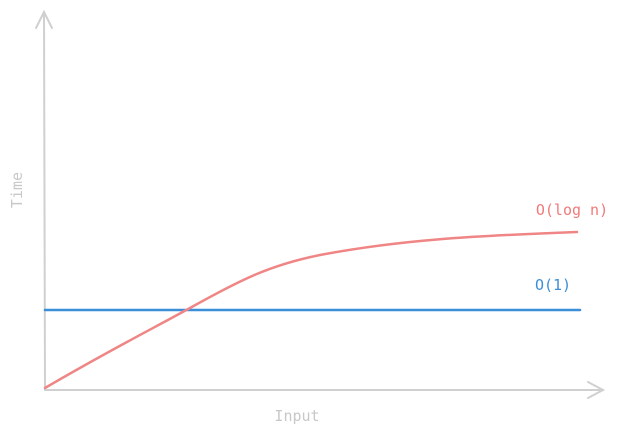 Image resolution: width=626 pixels, height=440 pixels. Describe the element at coordinates (553, 285) in the screenshot. I see `constant-curve-label: O(1)` at that location.